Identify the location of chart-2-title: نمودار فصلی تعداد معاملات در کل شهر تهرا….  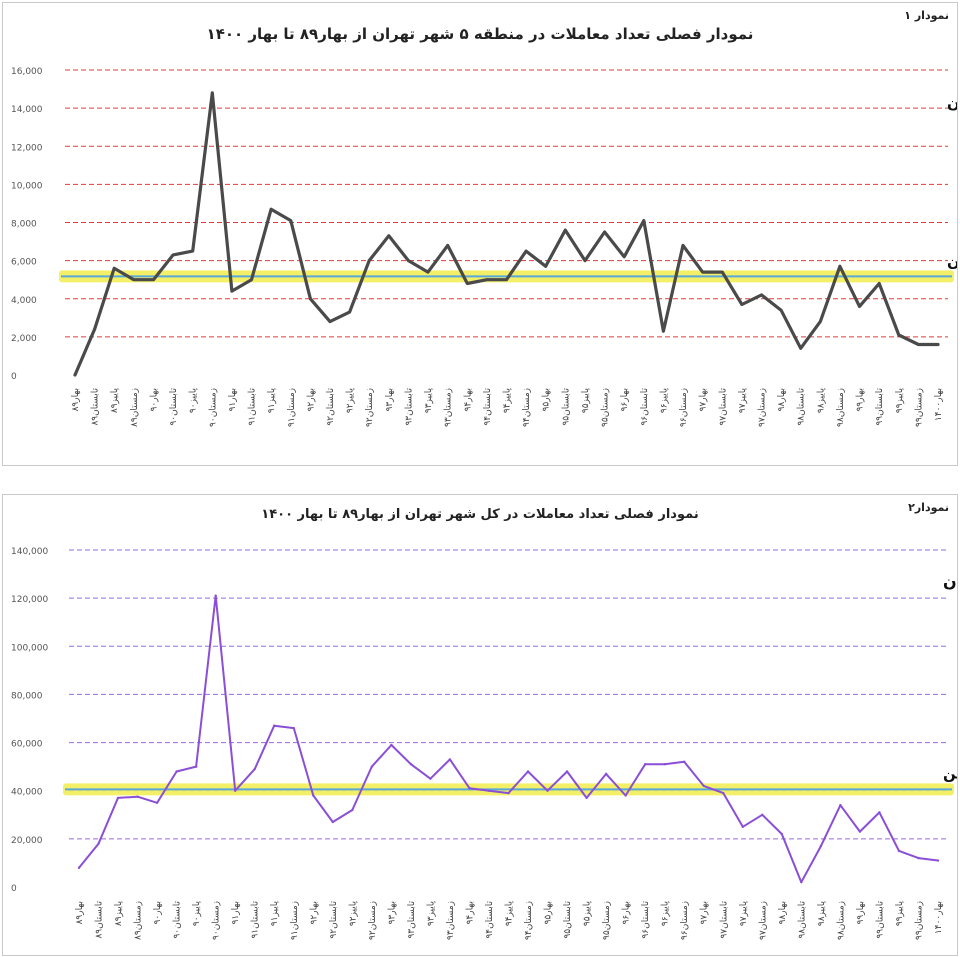
(480, 514).